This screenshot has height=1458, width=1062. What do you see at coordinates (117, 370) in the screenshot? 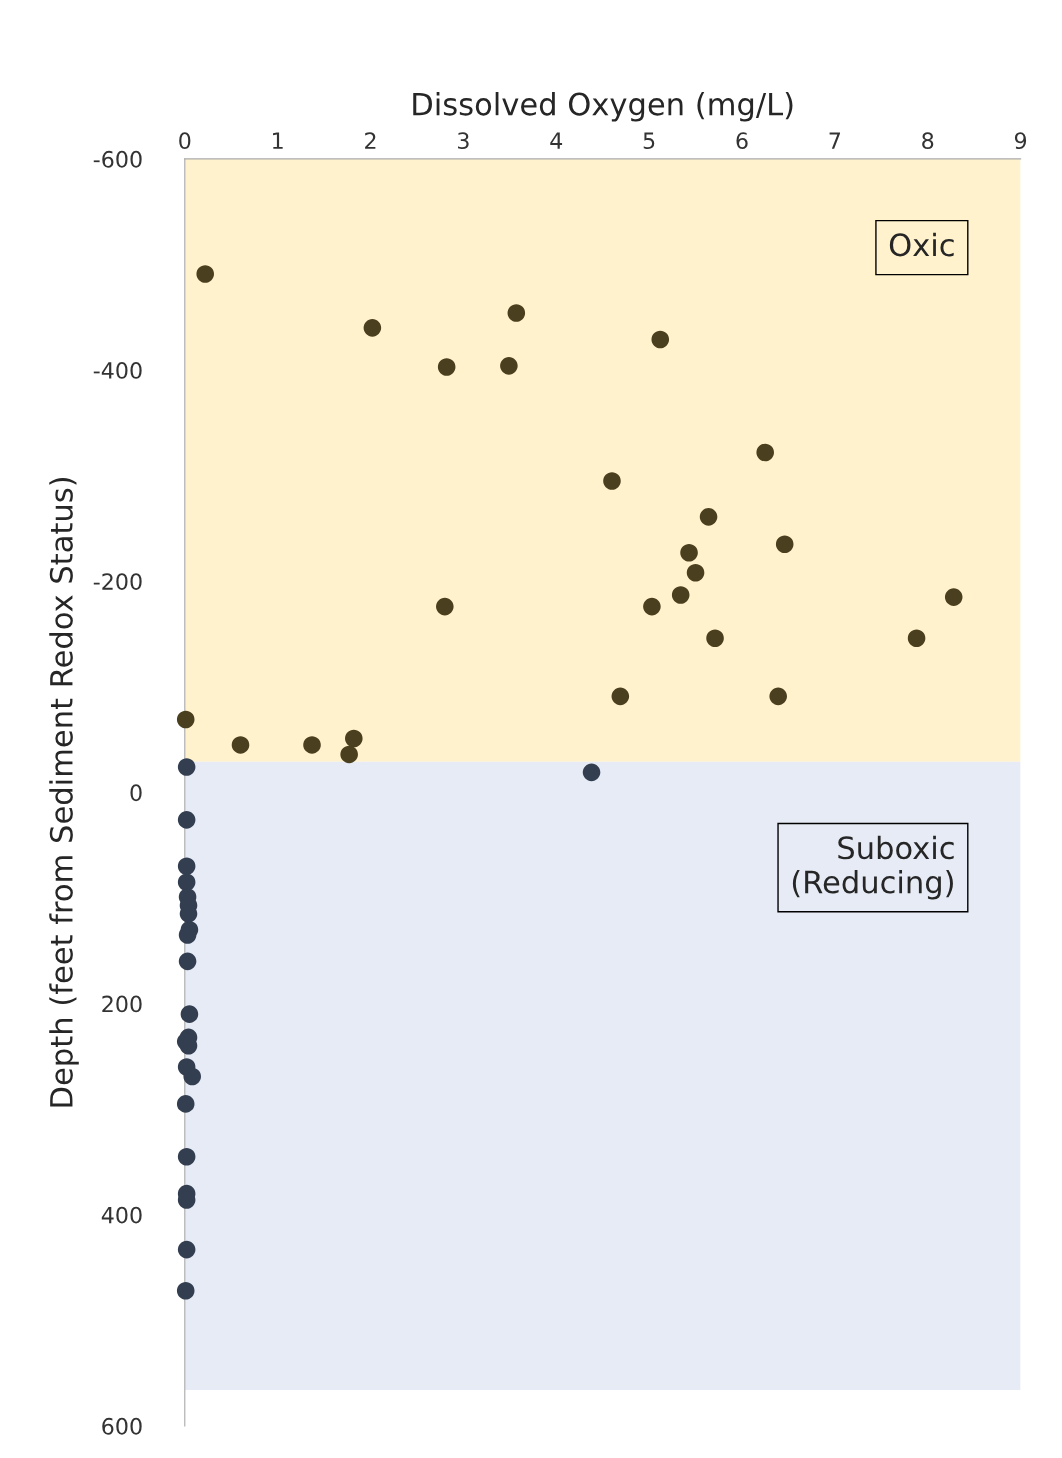
I see `y-tick-label: -400` at bounding box center [117, 370].